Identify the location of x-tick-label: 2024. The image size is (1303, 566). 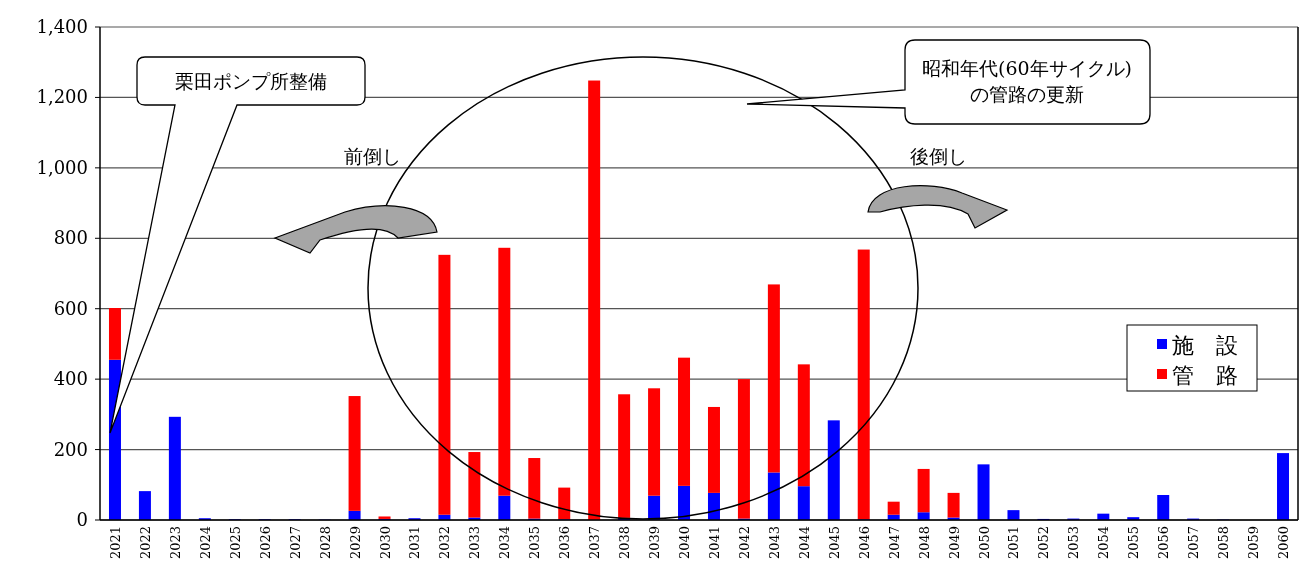
(205, 543).